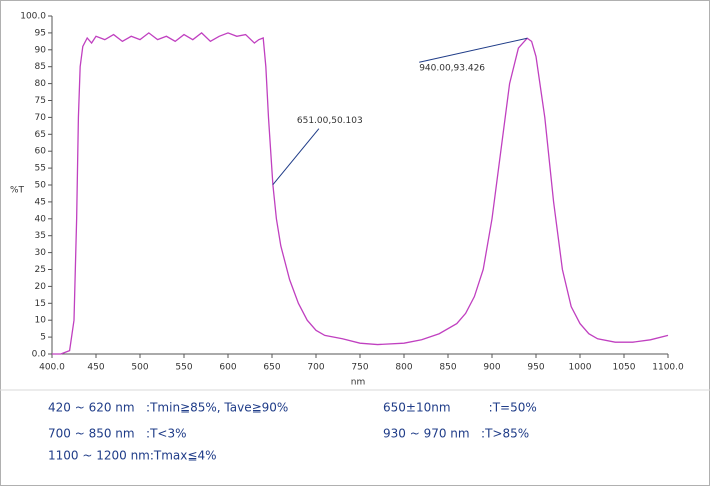 This screenshot has width=710, height=490. I want to click on y-tick-label: 55, so click(40, 169).